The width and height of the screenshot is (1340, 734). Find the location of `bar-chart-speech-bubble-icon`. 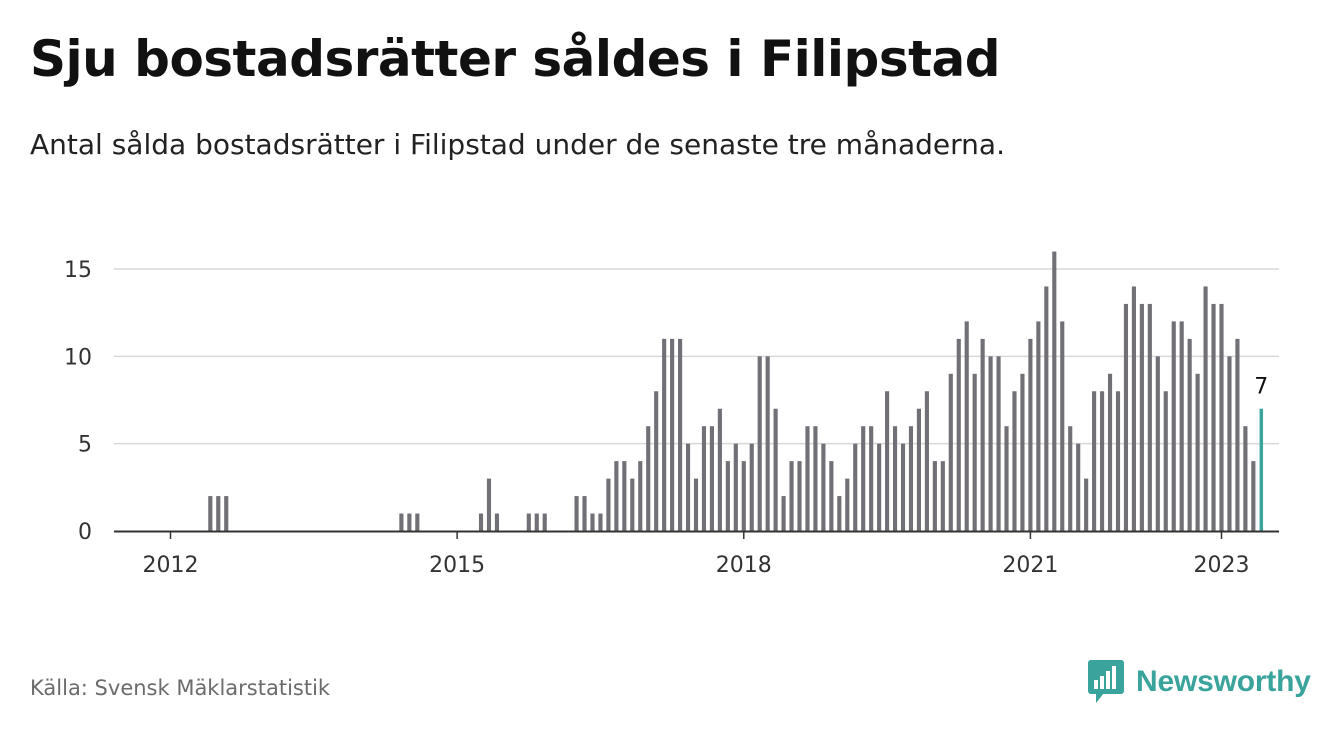

bar-chart-speech-bubble-icon is located at coordinates (1106, 681).